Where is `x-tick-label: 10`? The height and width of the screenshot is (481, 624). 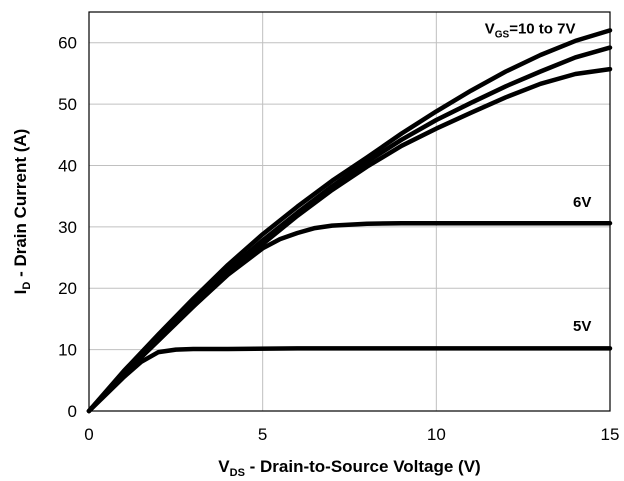 x-tick-label: 10 is located at coordinates (436, 434).